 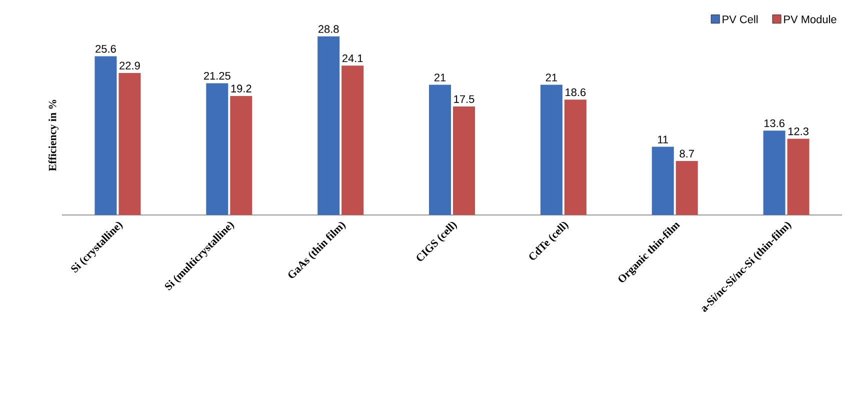 What do you see at coordinates (687, 154) in the screenshot?
I see `data-label: 8.7` at bounding box center [687, 154].